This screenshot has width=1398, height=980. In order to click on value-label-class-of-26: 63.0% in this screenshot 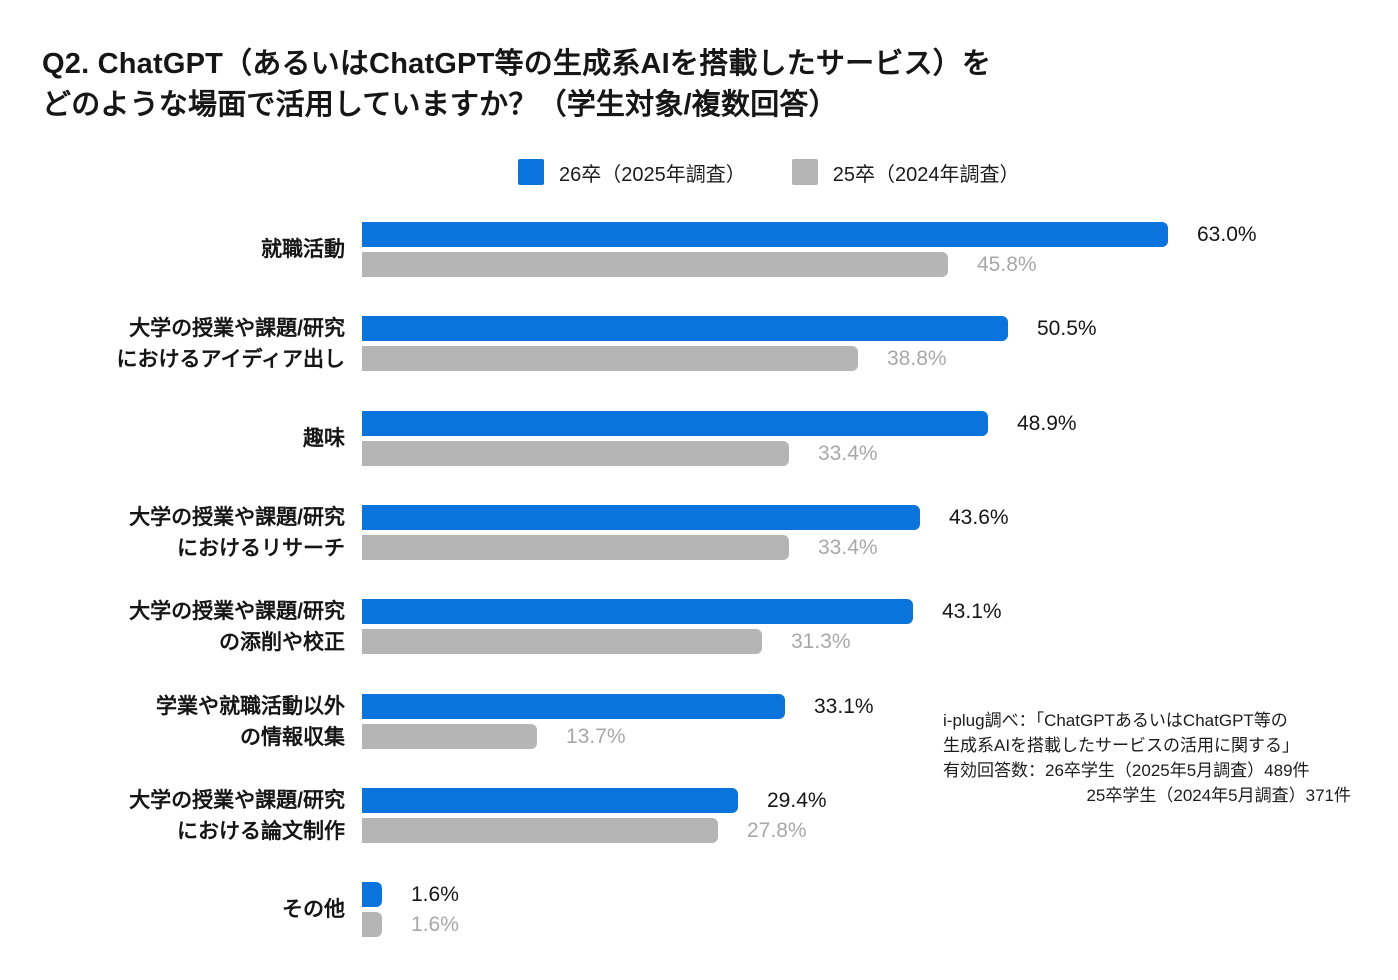, I will do `click(1227, 234)`.